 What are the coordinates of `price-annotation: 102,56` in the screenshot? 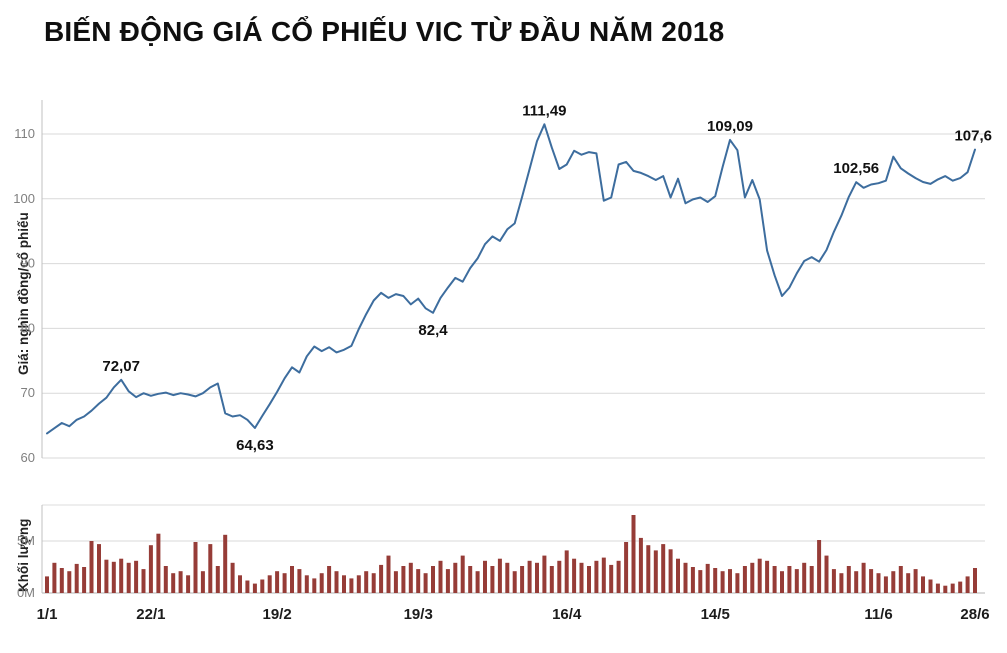 It's located at (856, 168).